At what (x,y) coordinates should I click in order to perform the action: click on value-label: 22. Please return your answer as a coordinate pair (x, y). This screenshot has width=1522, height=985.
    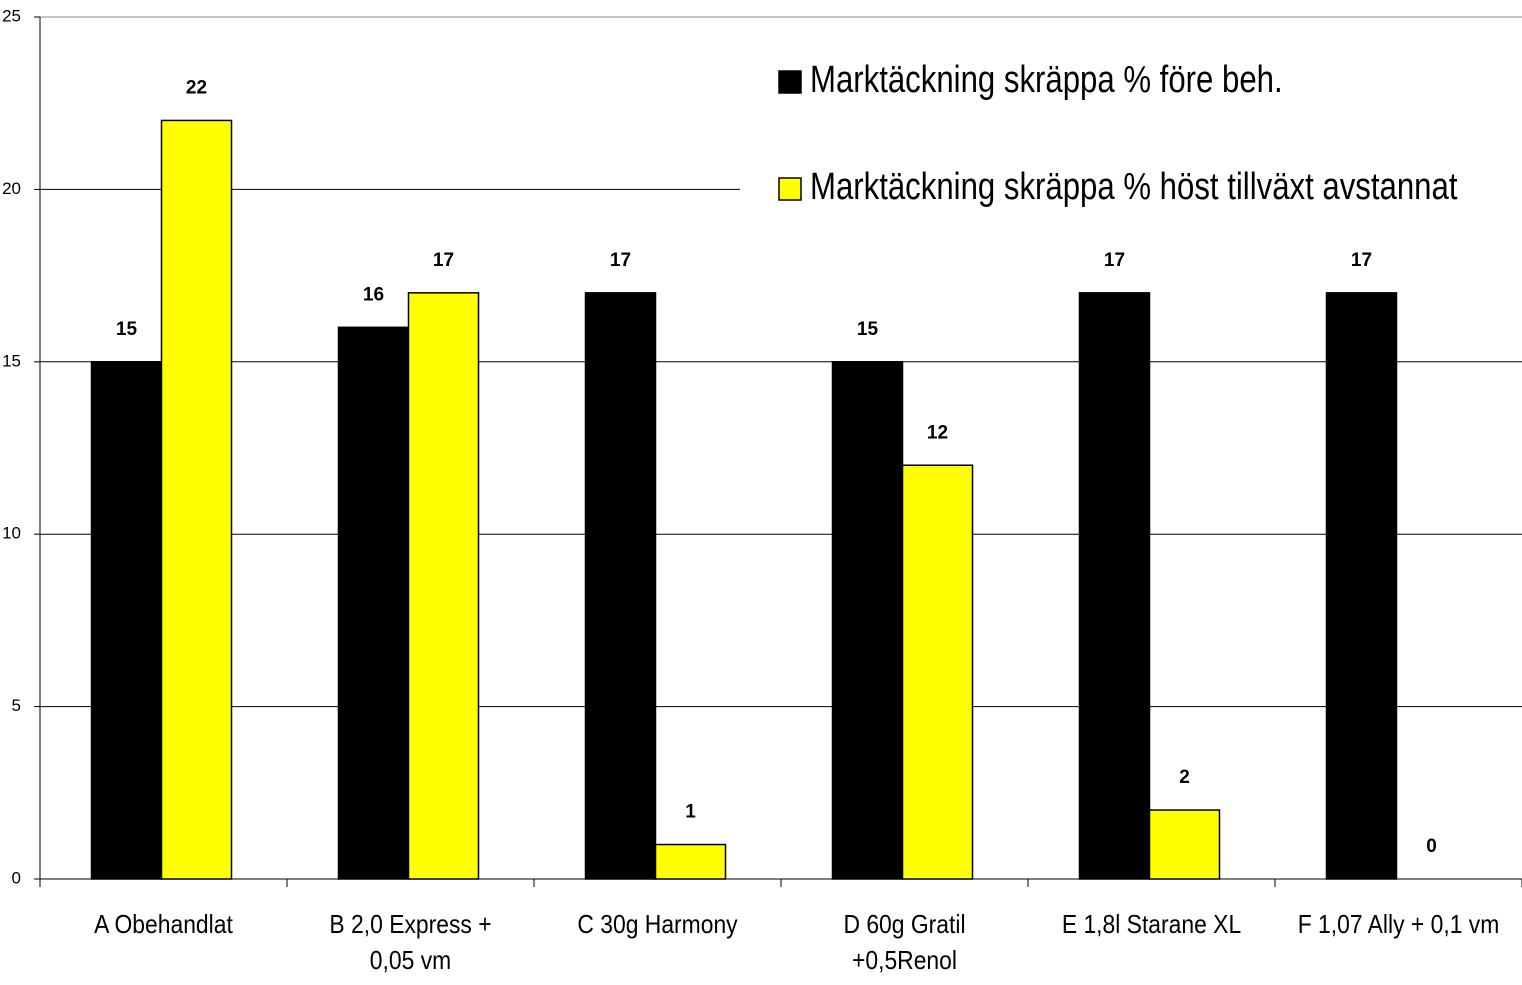
    Looking at the image, I should click on (196, 87).